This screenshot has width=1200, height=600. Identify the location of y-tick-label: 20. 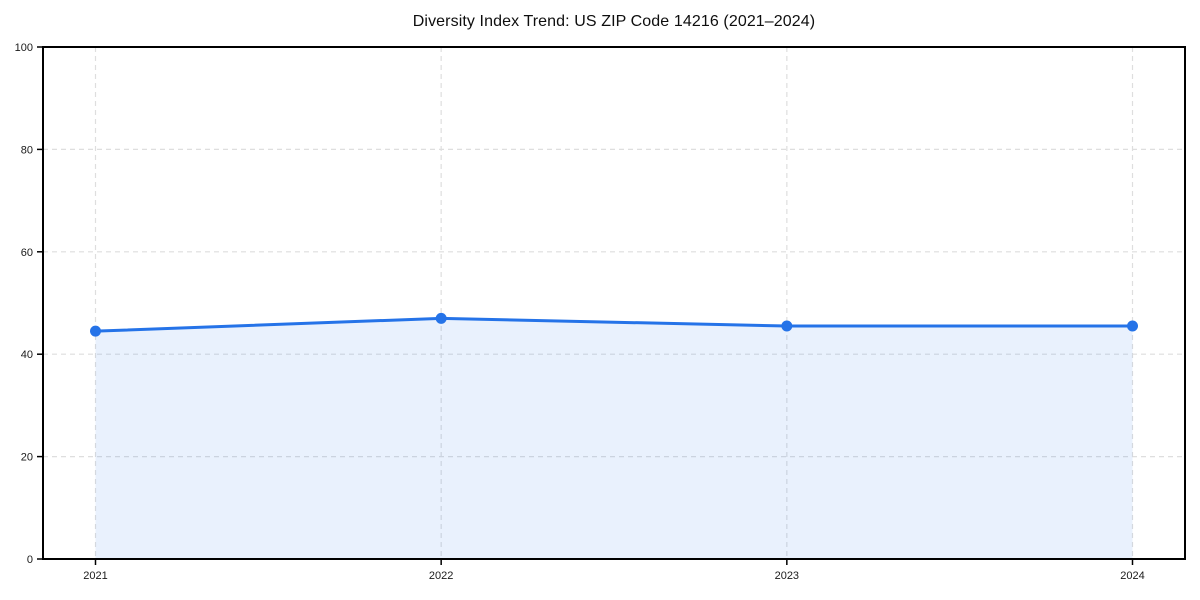
(27, 458).